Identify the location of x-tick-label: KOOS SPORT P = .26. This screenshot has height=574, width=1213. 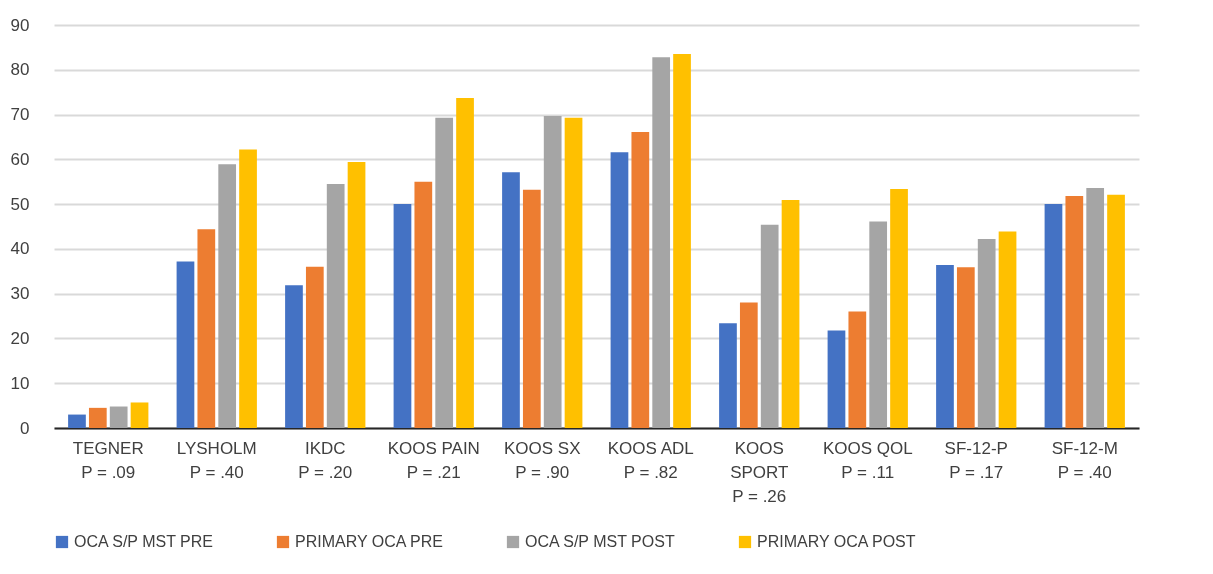
(759, 472).